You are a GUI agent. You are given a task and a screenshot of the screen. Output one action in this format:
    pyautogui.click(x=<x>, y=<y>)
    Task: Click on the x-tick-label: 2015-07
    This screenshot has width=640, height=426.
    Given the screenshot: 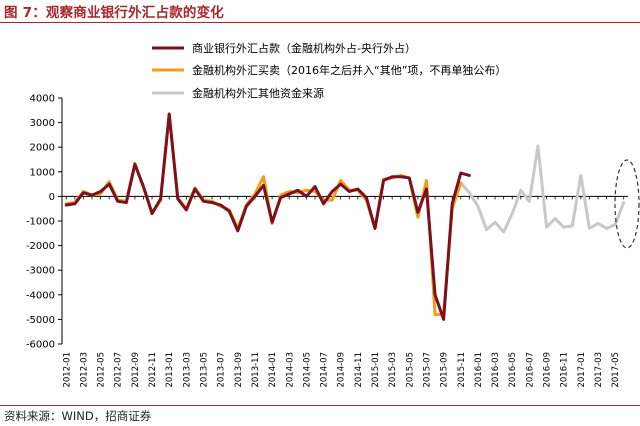 What is the action you would take?
    pyautogui.click(x=427, y=370)
    